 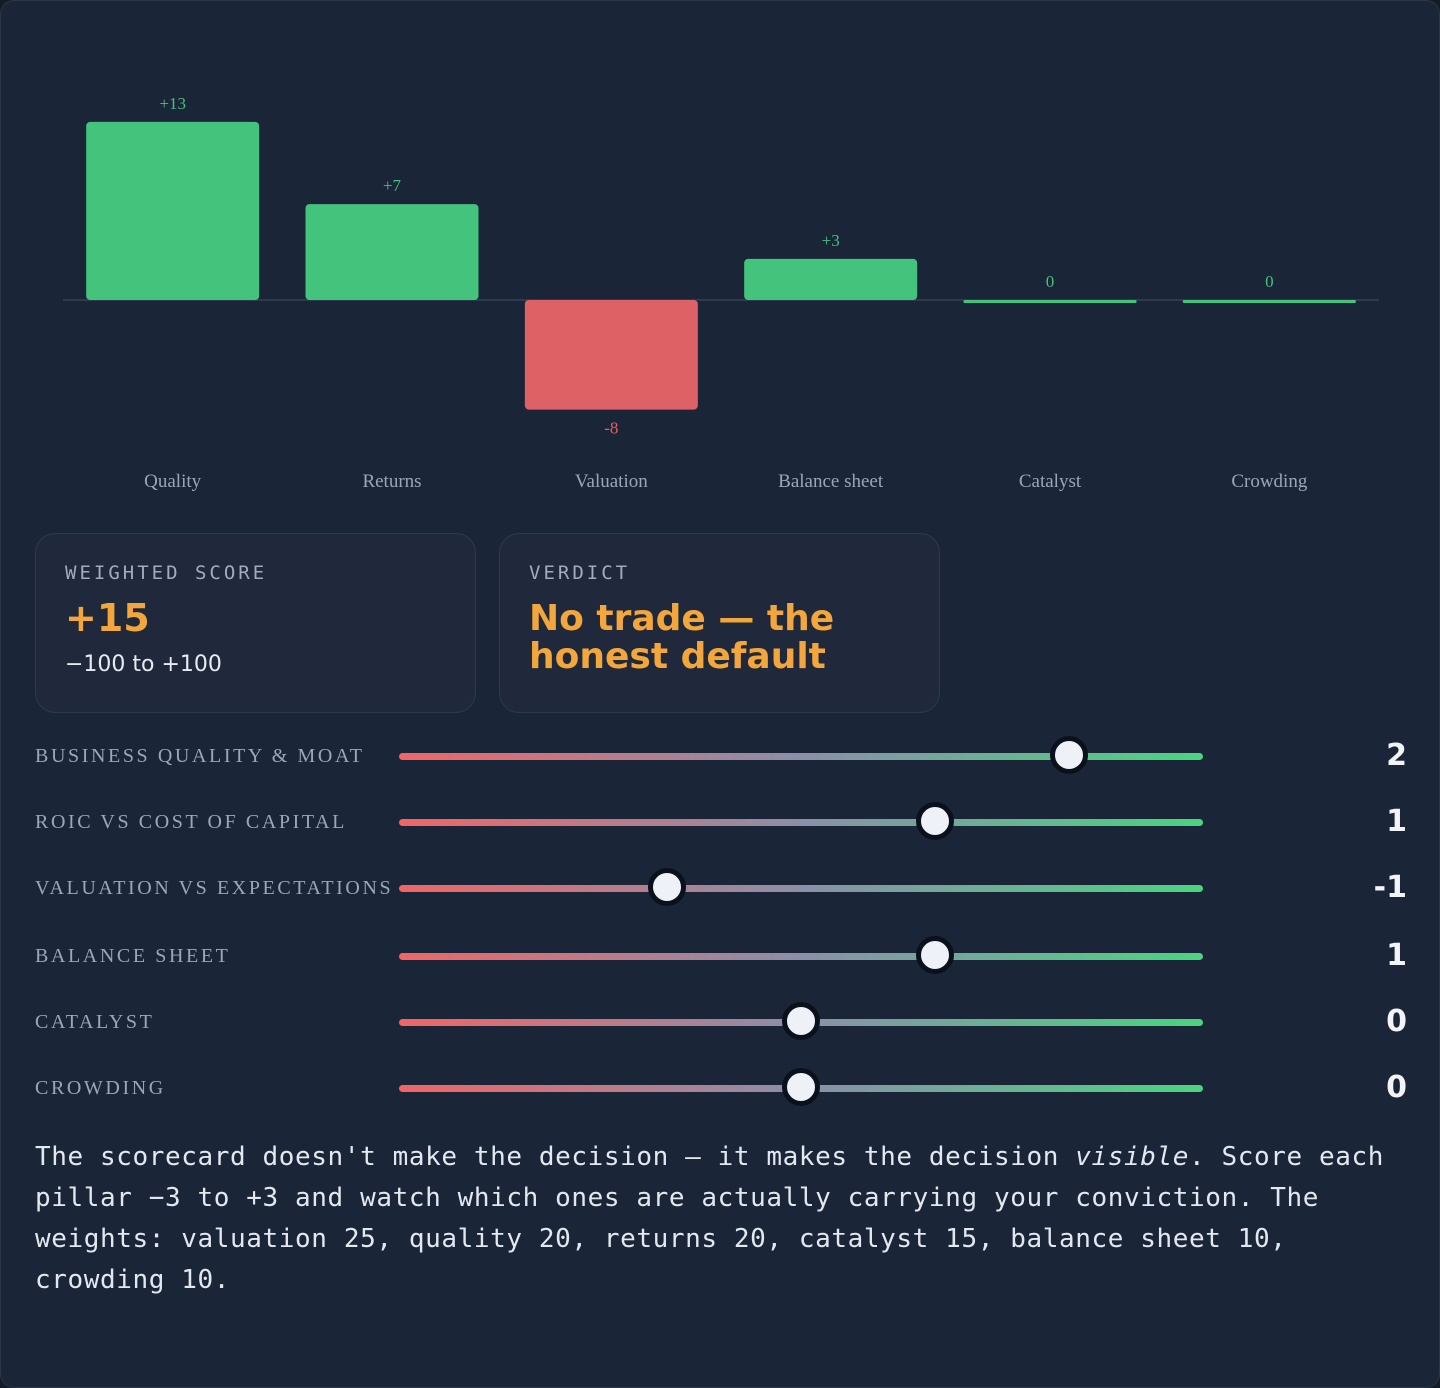 I want to click on x-tick-label: Valuation, so click(x=611, y=481).